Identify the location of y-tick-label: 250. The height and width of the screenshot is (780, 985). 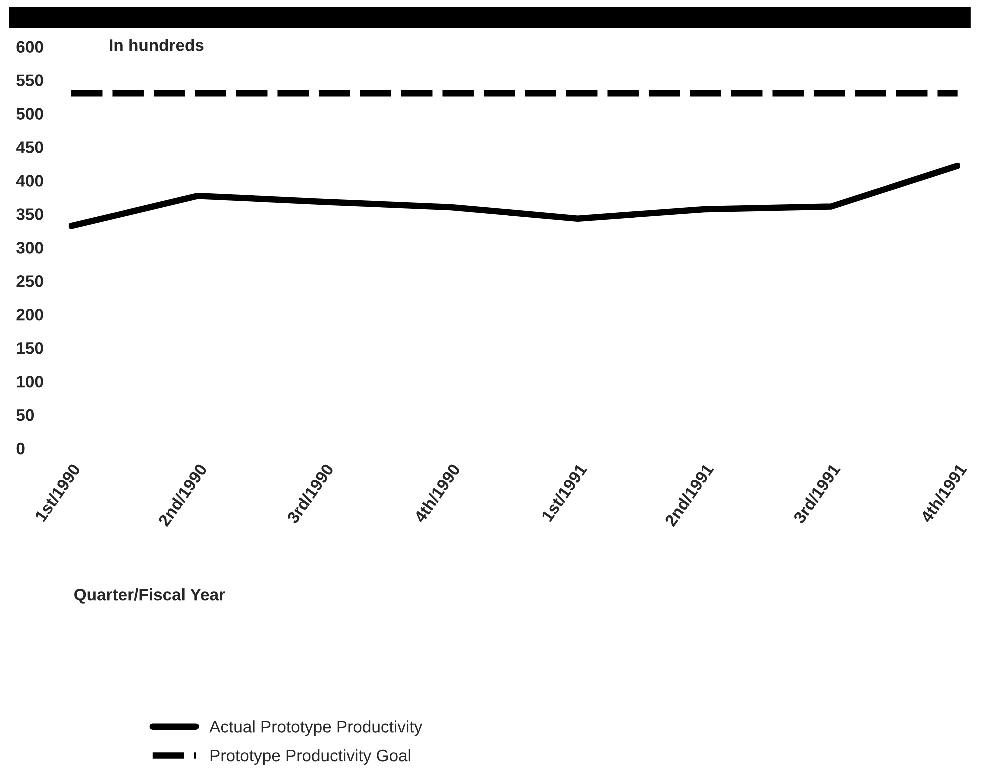
(30, 282).